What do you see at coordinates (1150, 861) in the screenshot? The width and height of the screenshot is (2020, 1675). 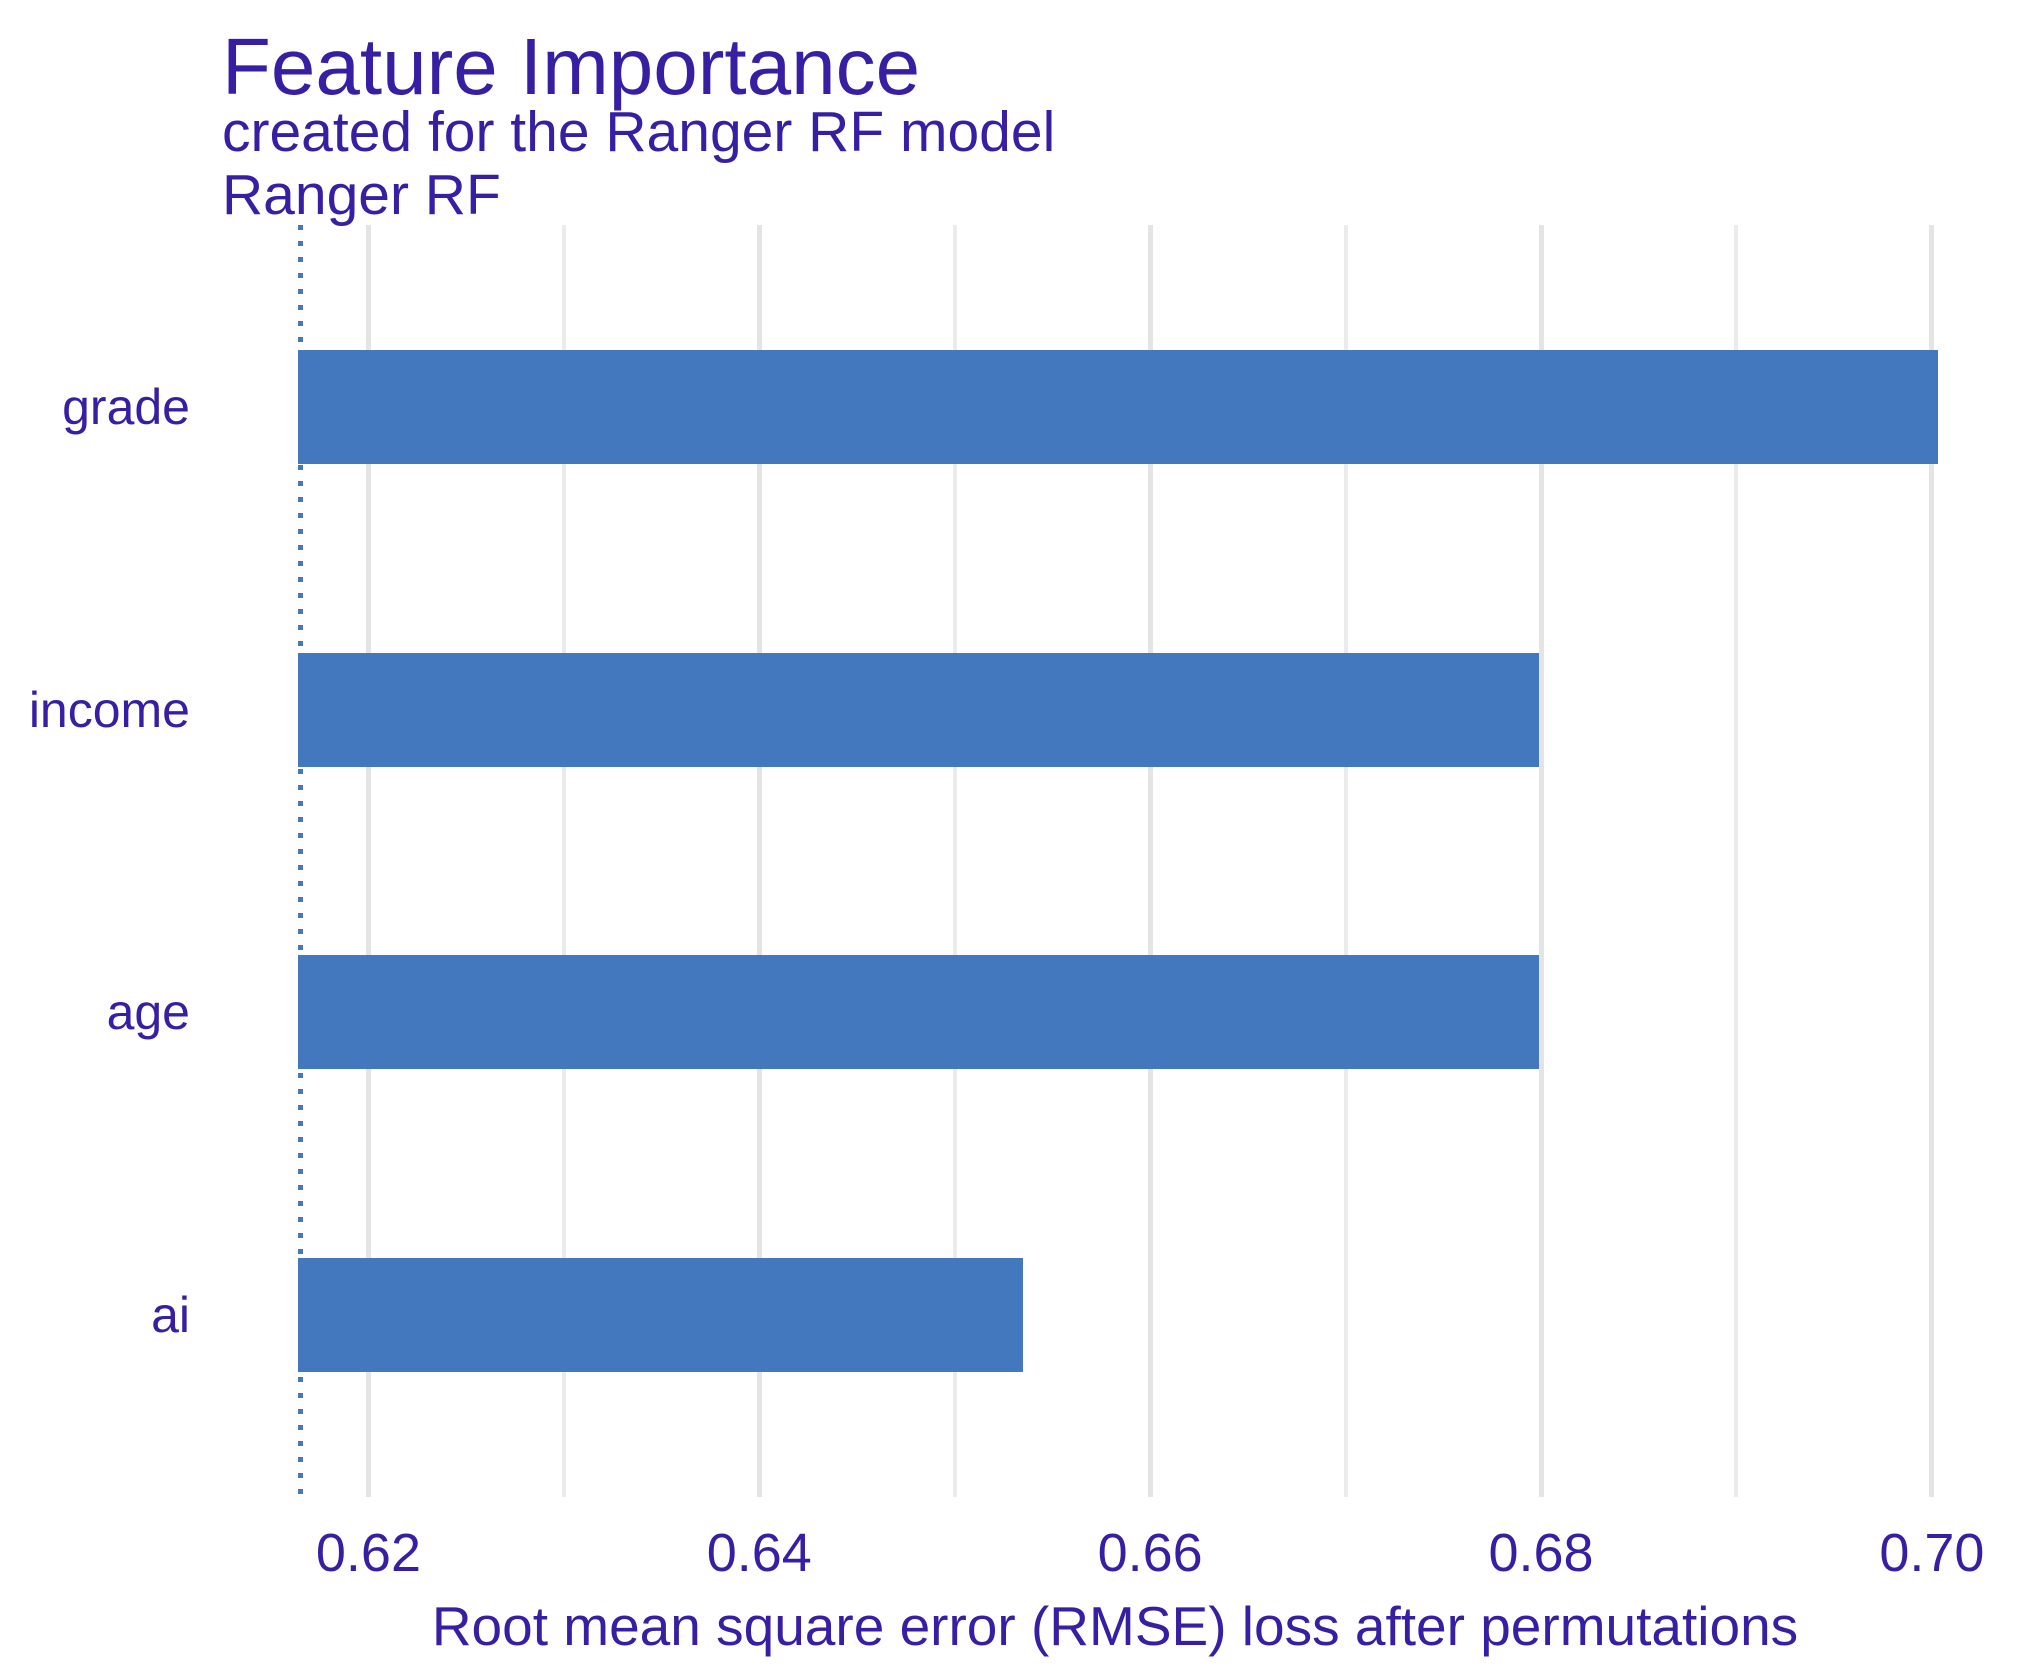 I see `gridline-0.66` at bounding box center [1150, 861].